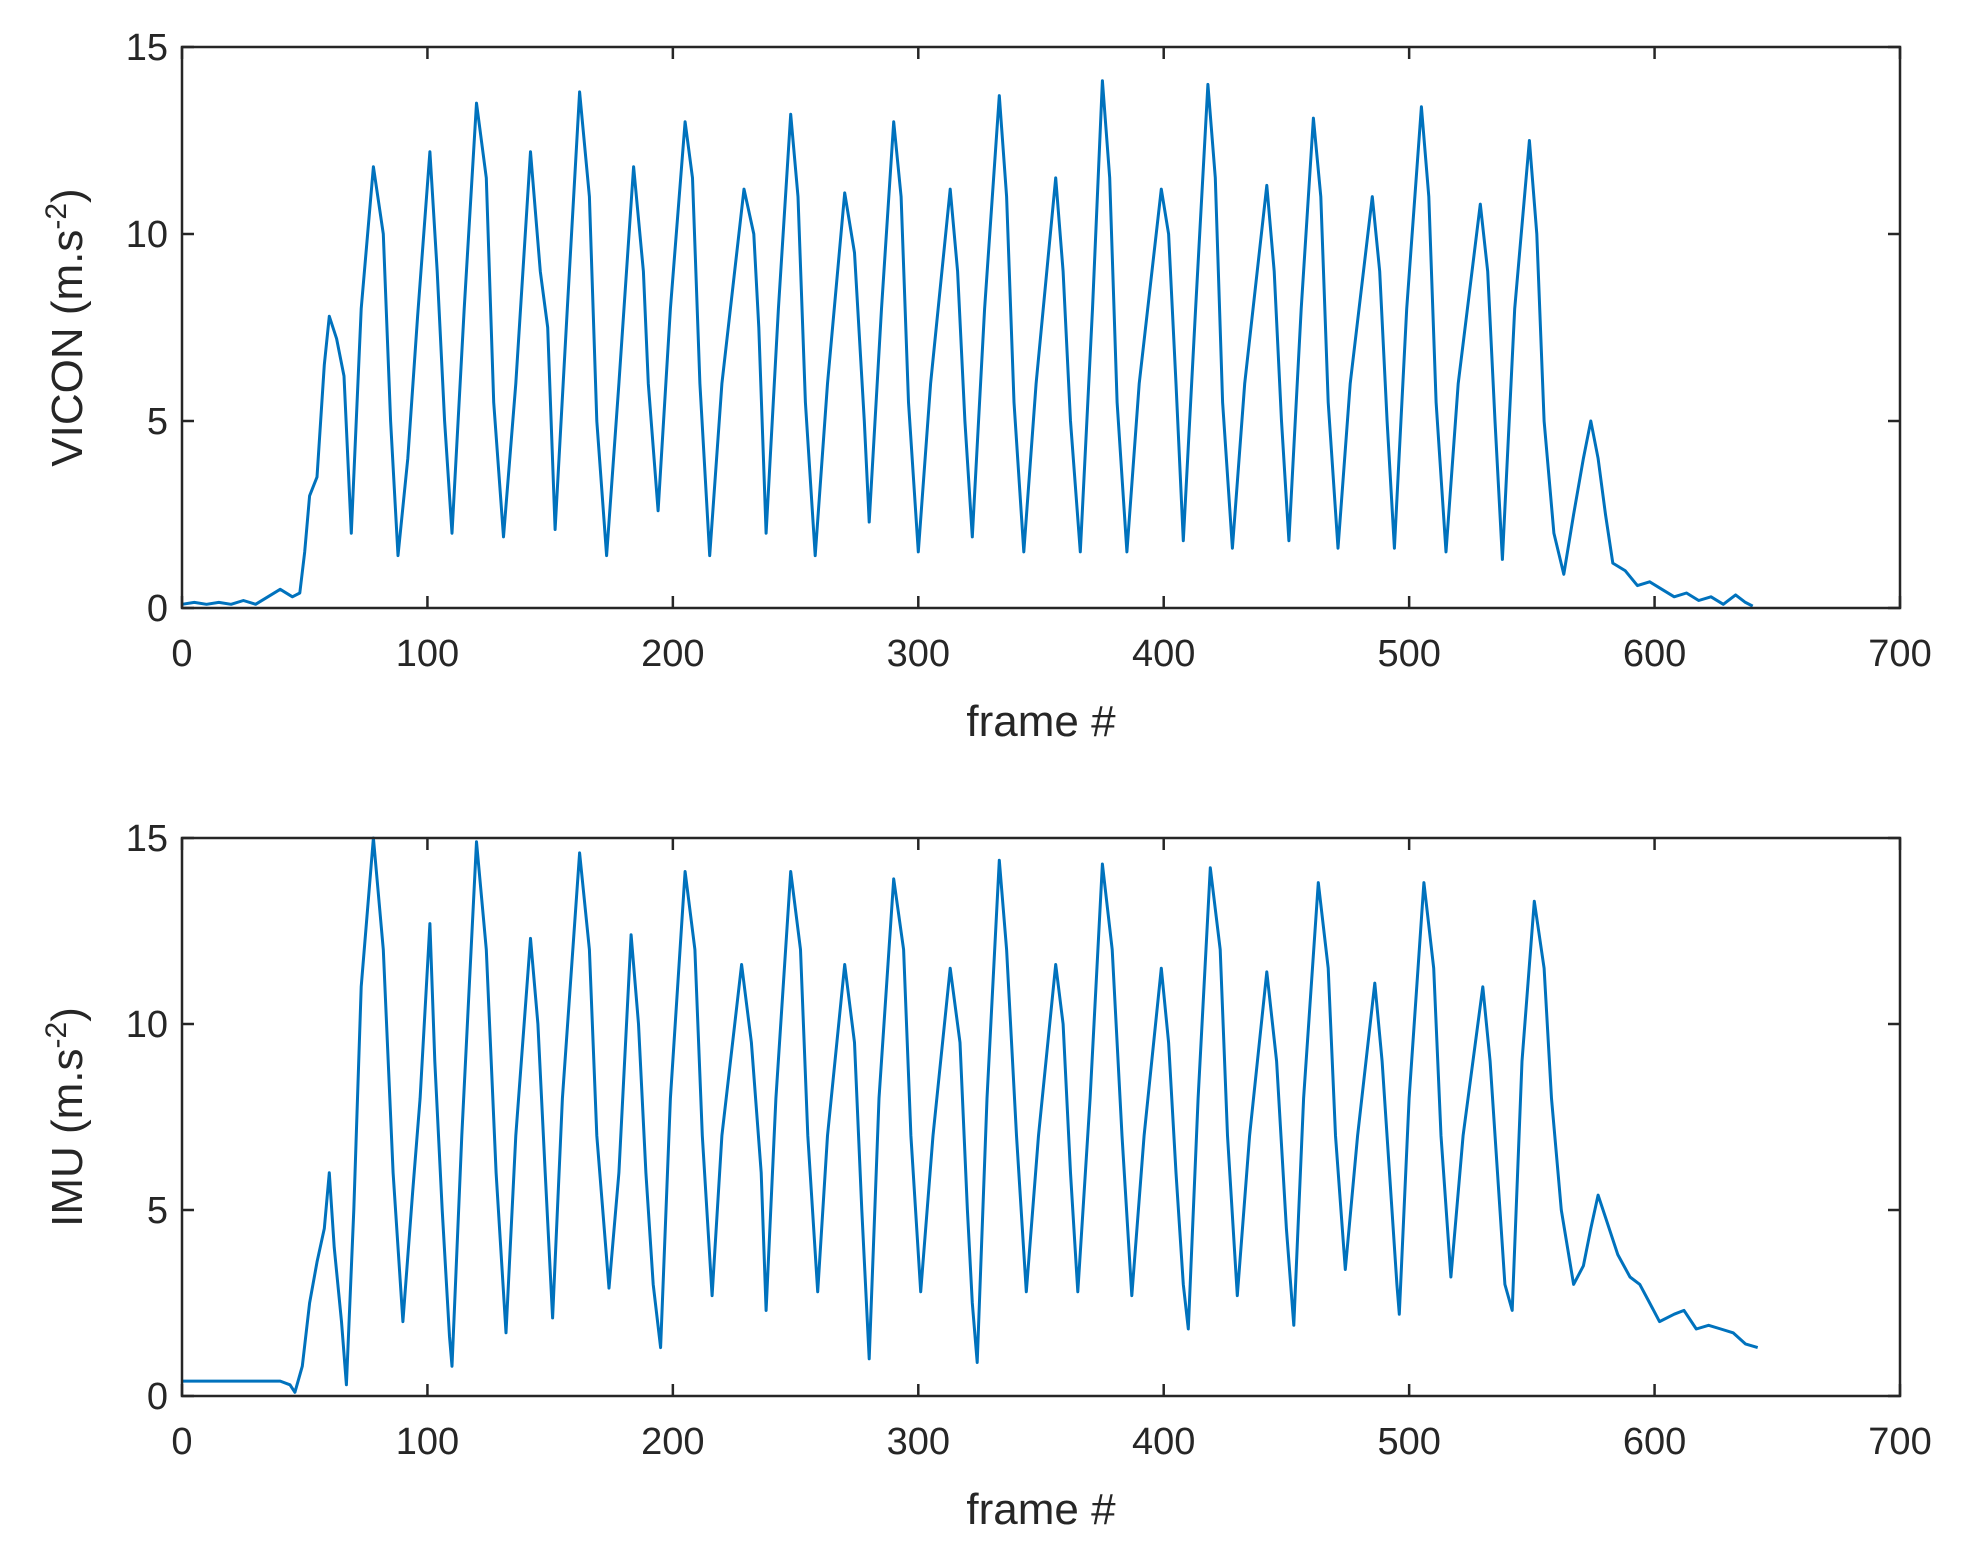 The image size is (1973, 1549). What do you see at coordinates (427, 654) in the screenshot?
I see `vicon-x-tick-label: 100` at bounding box center [427, 654].